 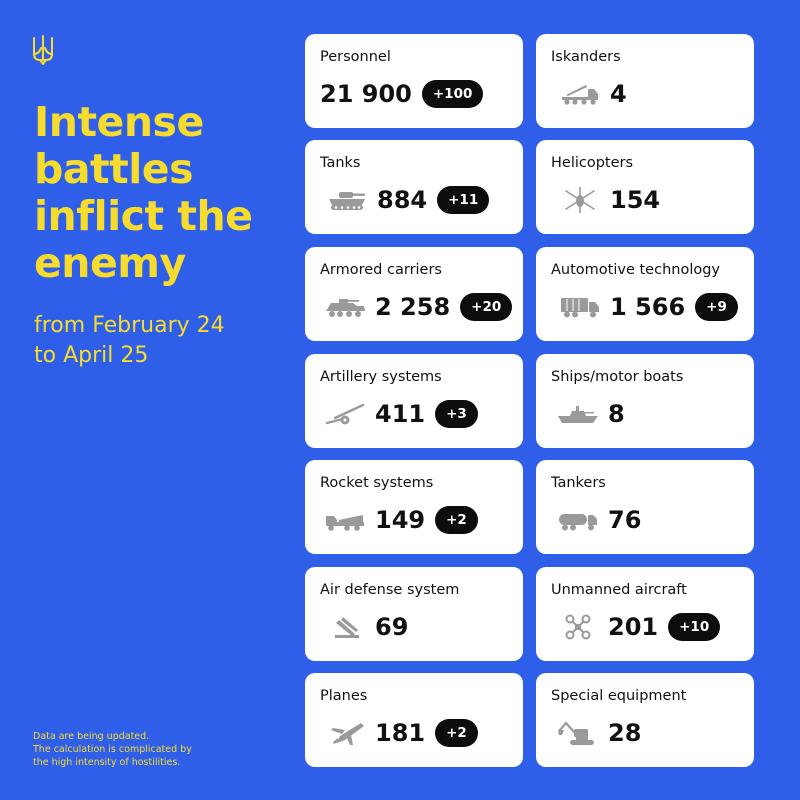 I want to click on stat-label: Tanks, so click(x=340, y=163).